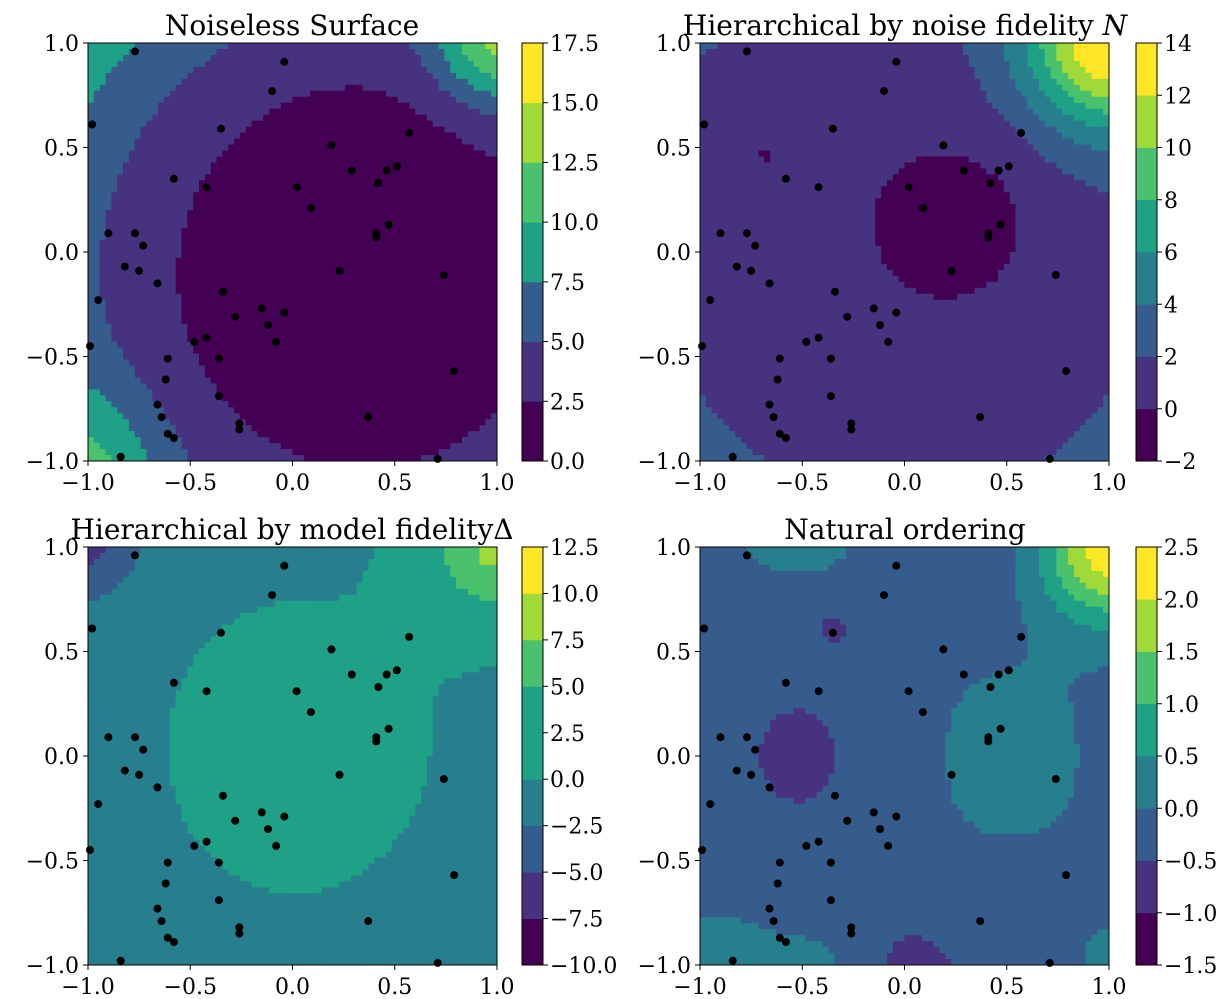 Image resolution: width=1225 pixels, height=999 pixels. I want to click on colorbar-tick-label: 1.5, so click(1181, 653).